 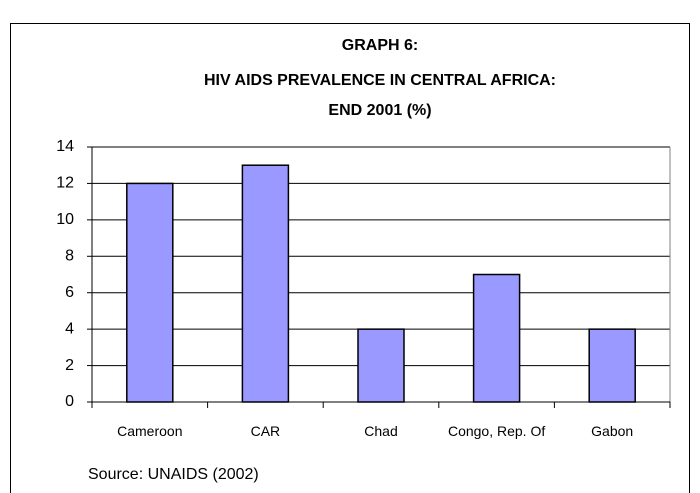 I want to click on y-tick-label: 0, so click(x=69, y=401).